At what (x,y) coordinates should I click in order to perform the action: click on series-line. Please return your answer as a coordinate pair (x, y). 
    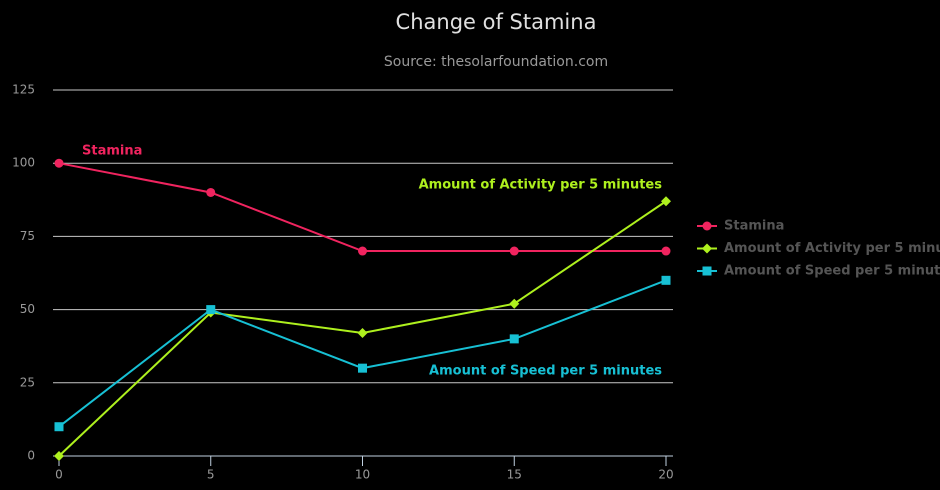
    Looking at the image, I should click on (362, 207).